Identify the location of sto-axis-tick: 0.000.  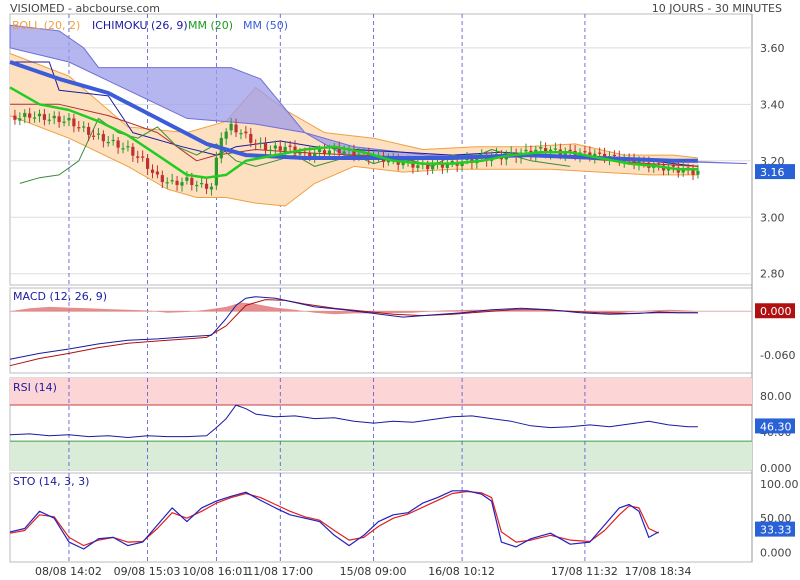
(776, 552).